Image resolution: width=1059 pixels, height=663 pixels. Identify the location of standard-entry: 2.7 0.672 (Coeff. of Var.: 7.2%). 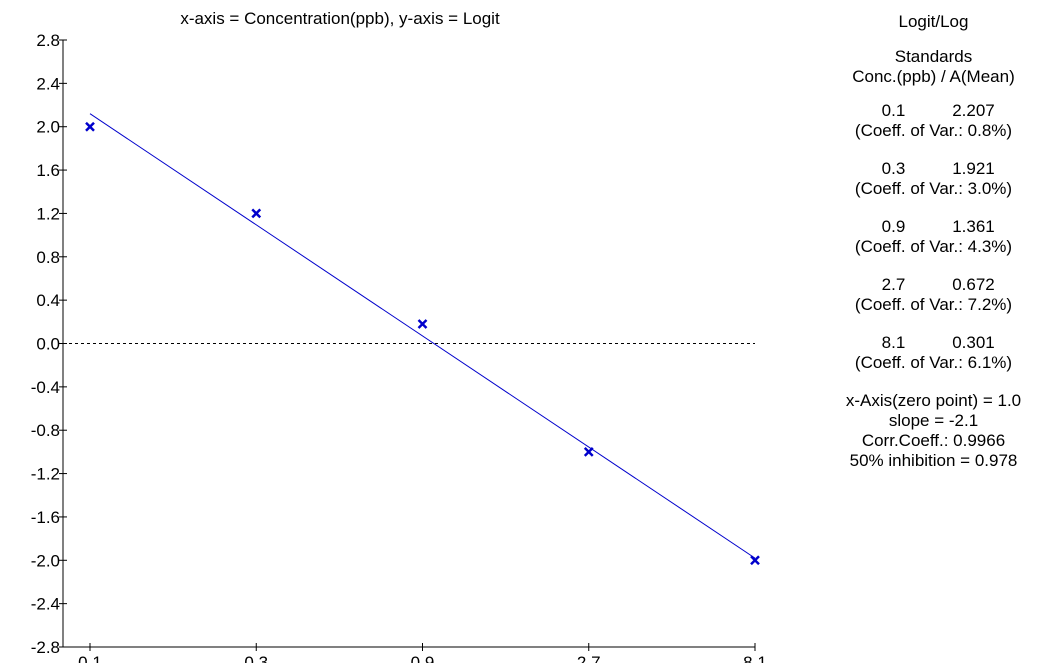
(933, 295).